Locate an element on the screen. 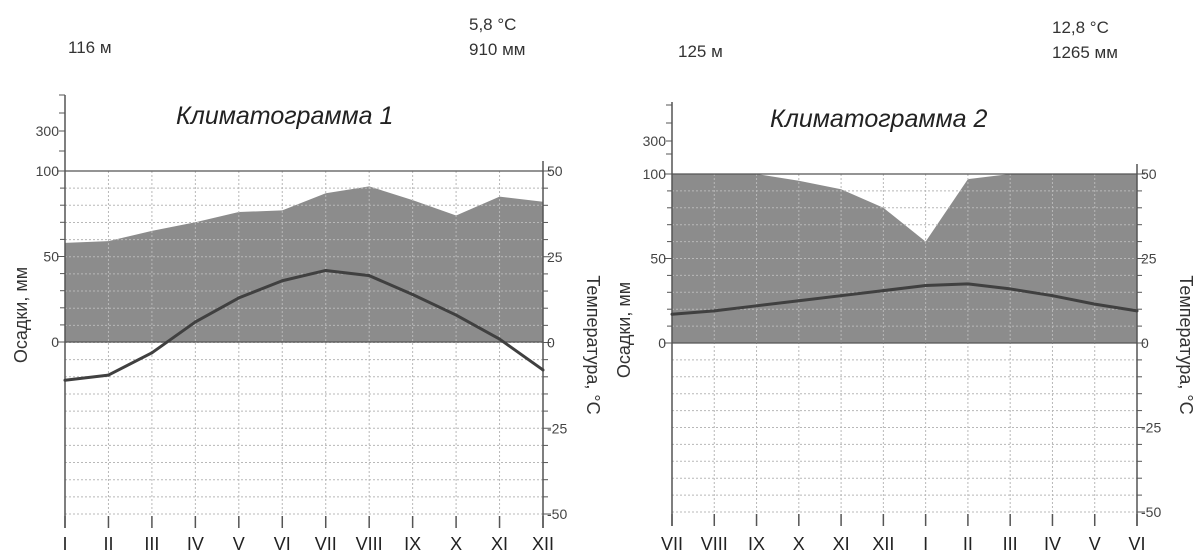  precipitation-area is located at coordinates (304, 264).